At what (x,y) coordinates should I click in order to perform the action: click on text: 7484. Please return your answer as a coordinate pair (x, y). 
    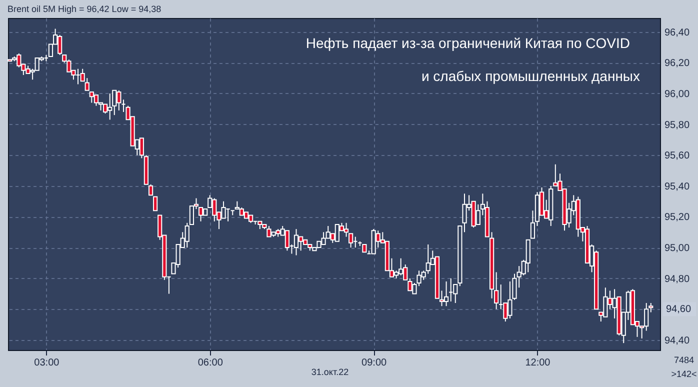
    Looking at the image, I should click on (684, 360).